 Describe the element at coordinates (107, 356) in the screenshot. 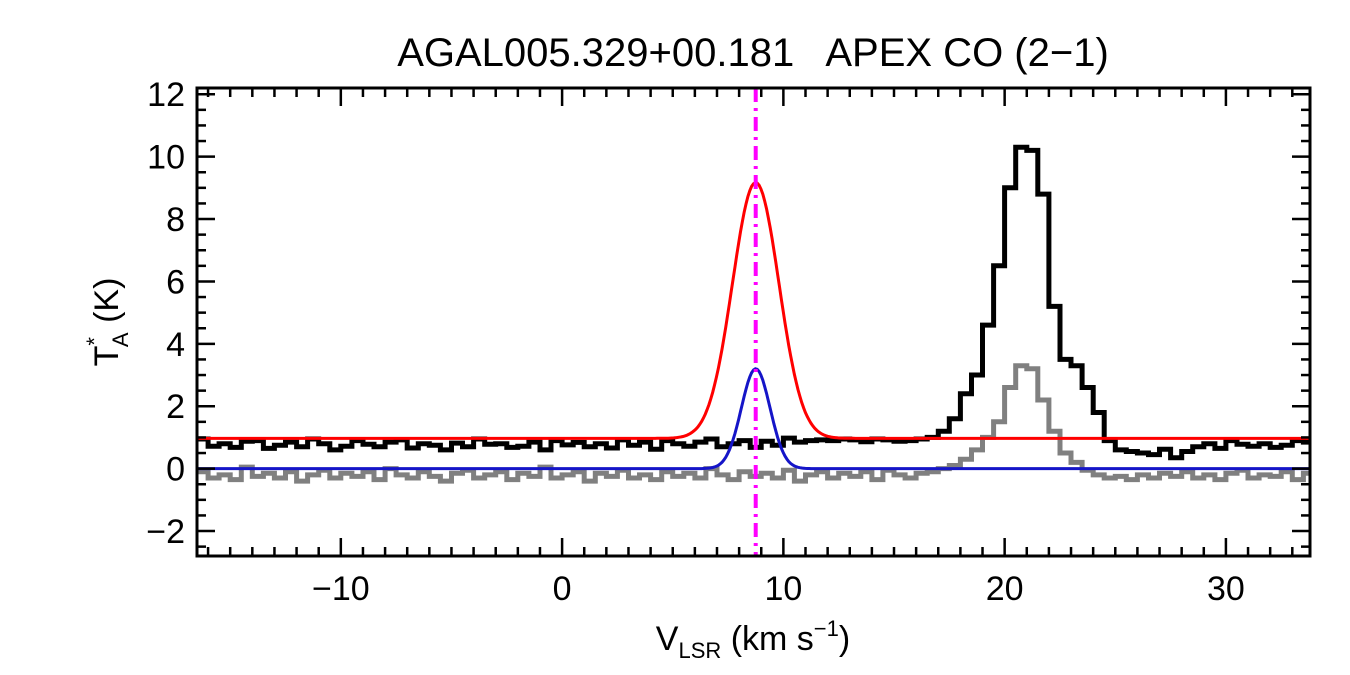

I see `y-axis-label-main: T` at that location.